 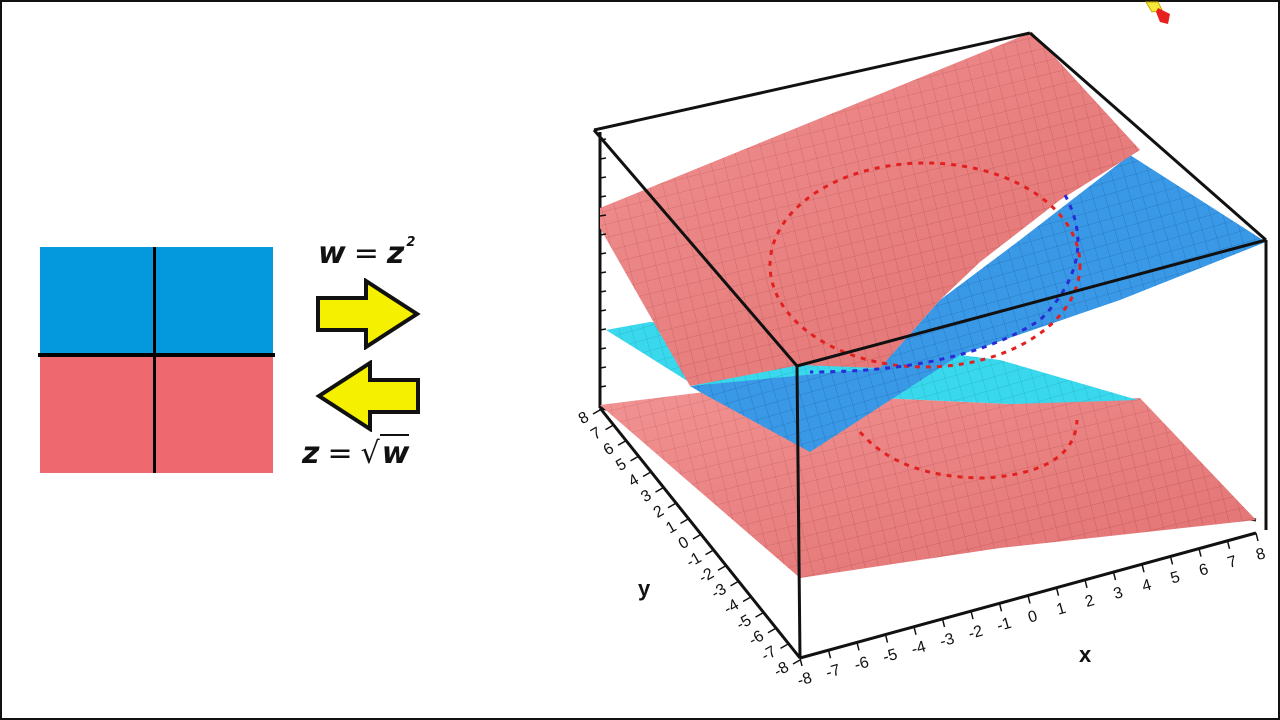 I want to click on pointer-marker-icon, so click(x=1157, y=12).